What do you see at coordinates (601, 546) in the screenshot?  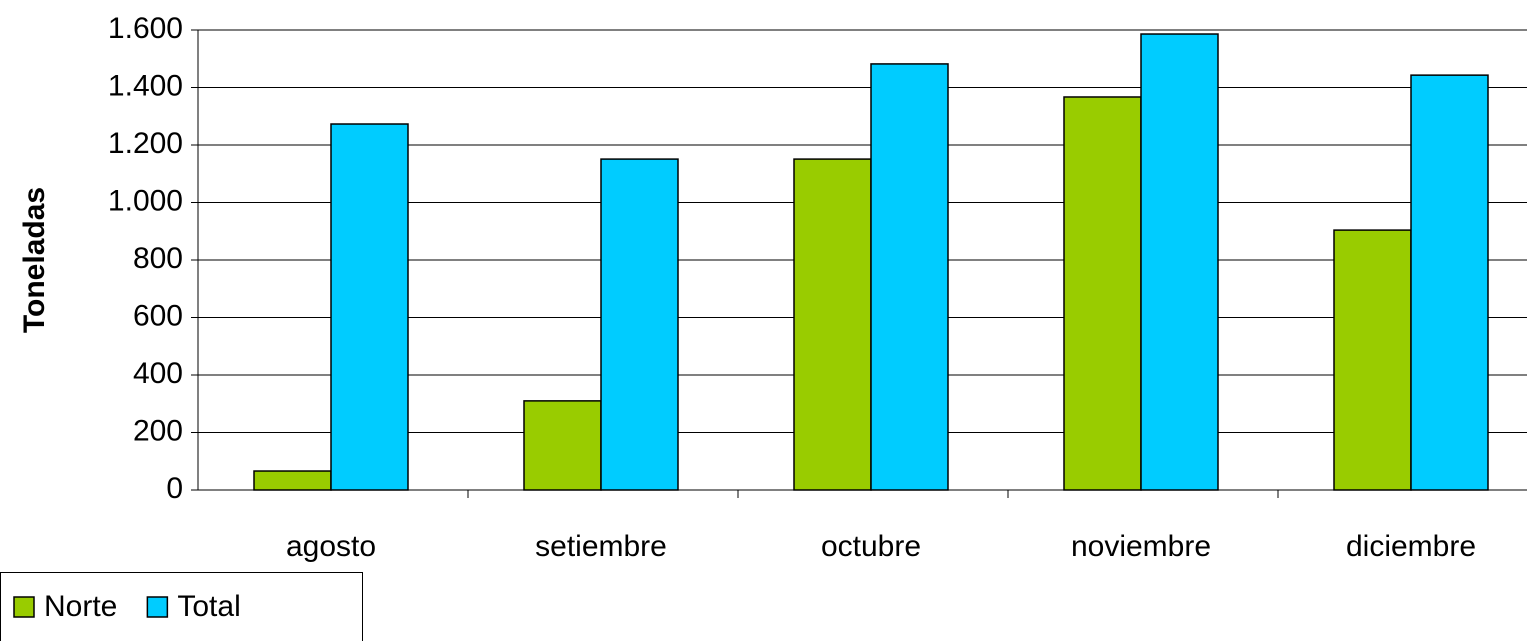 I see `x-tick-label: setiembre` at bounding box center [601, 546].